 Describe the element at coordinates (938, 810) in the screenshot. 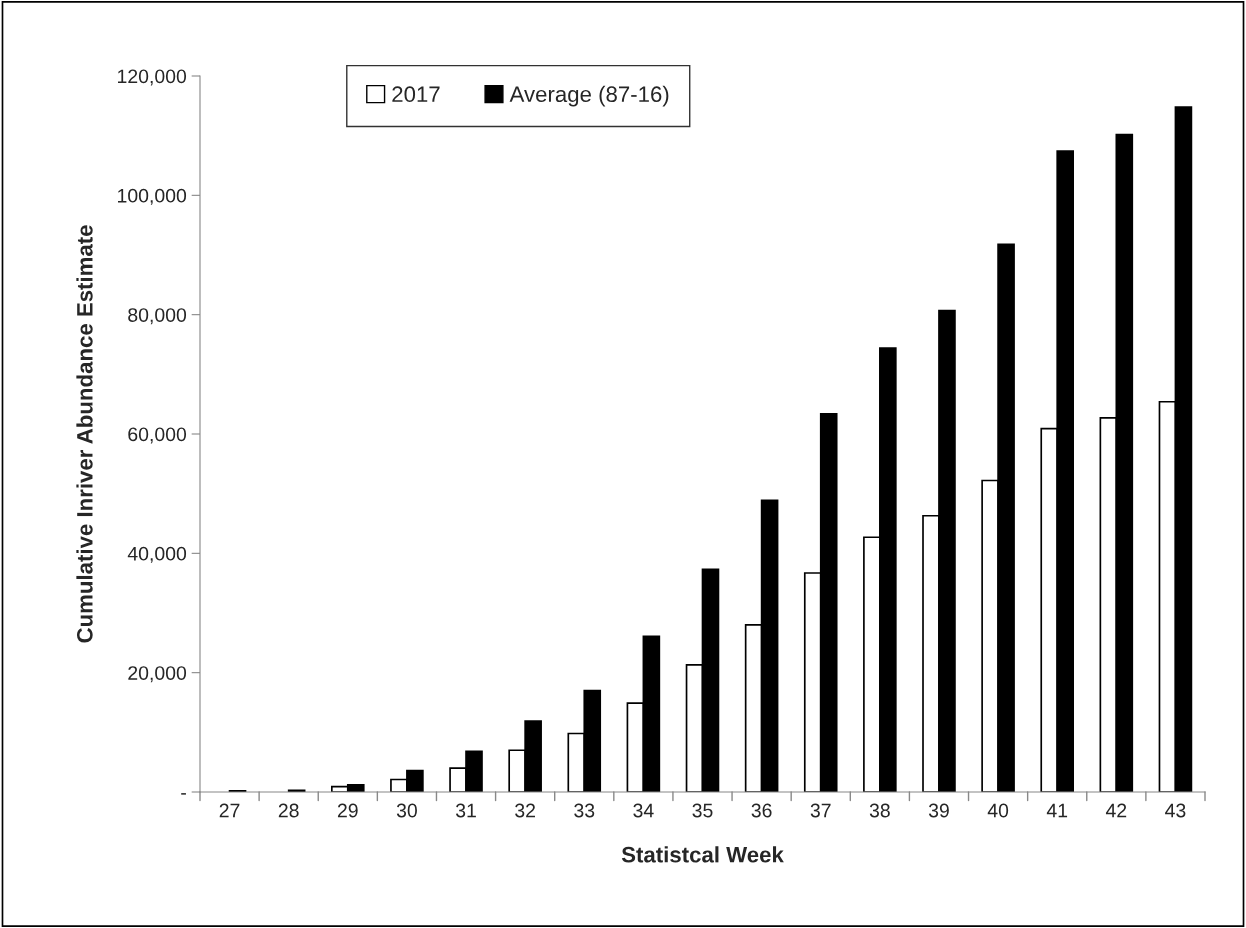

I see `x-tick-label: 39` at that location.